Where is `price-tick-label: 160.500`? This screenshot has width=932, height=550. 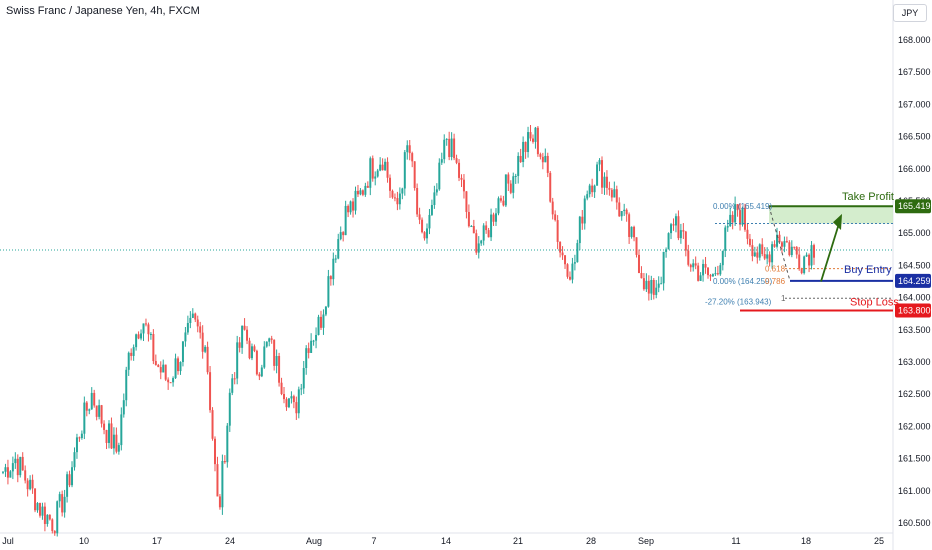 price-tick-label: 160.500 is located at coordinates (914, 523).